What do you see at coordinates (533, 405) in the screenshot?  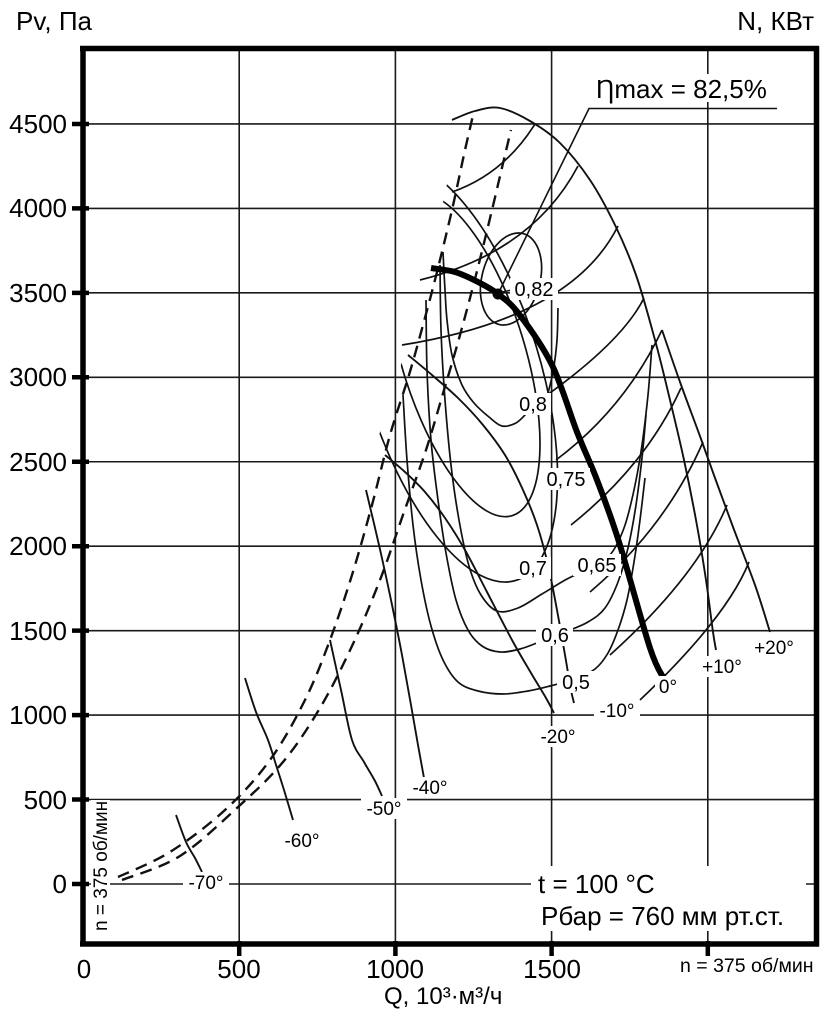 I see `svg-text: 0,8` at bounding box center [533, 405].